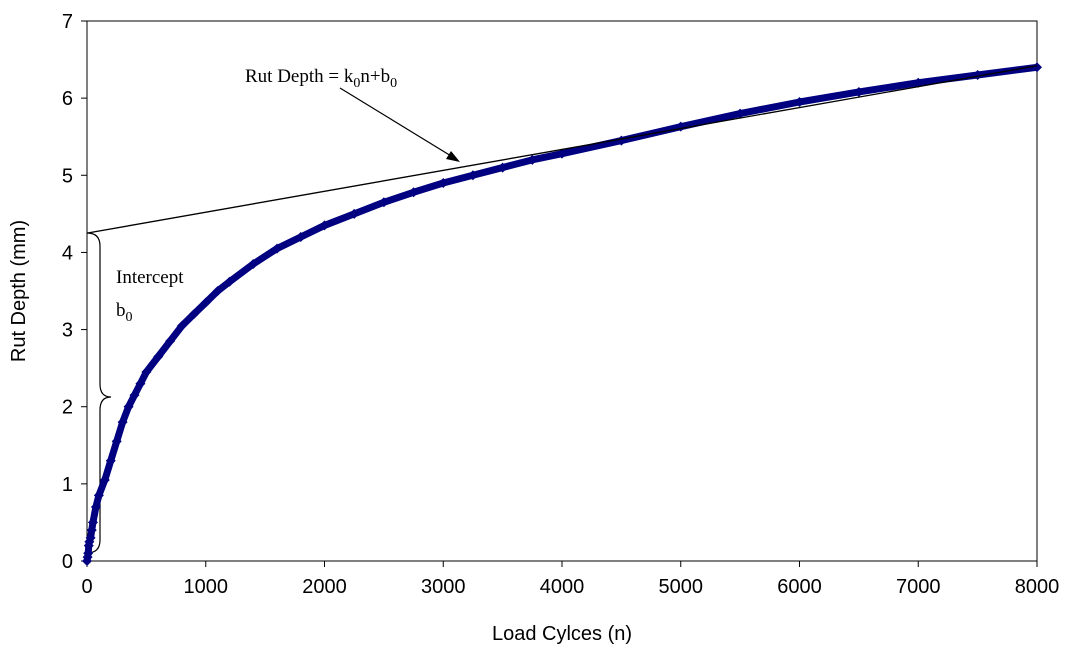 The width and height of the screenshot is (1065, 657). I want to click on y-tick-label: 5, so click(67, 176).